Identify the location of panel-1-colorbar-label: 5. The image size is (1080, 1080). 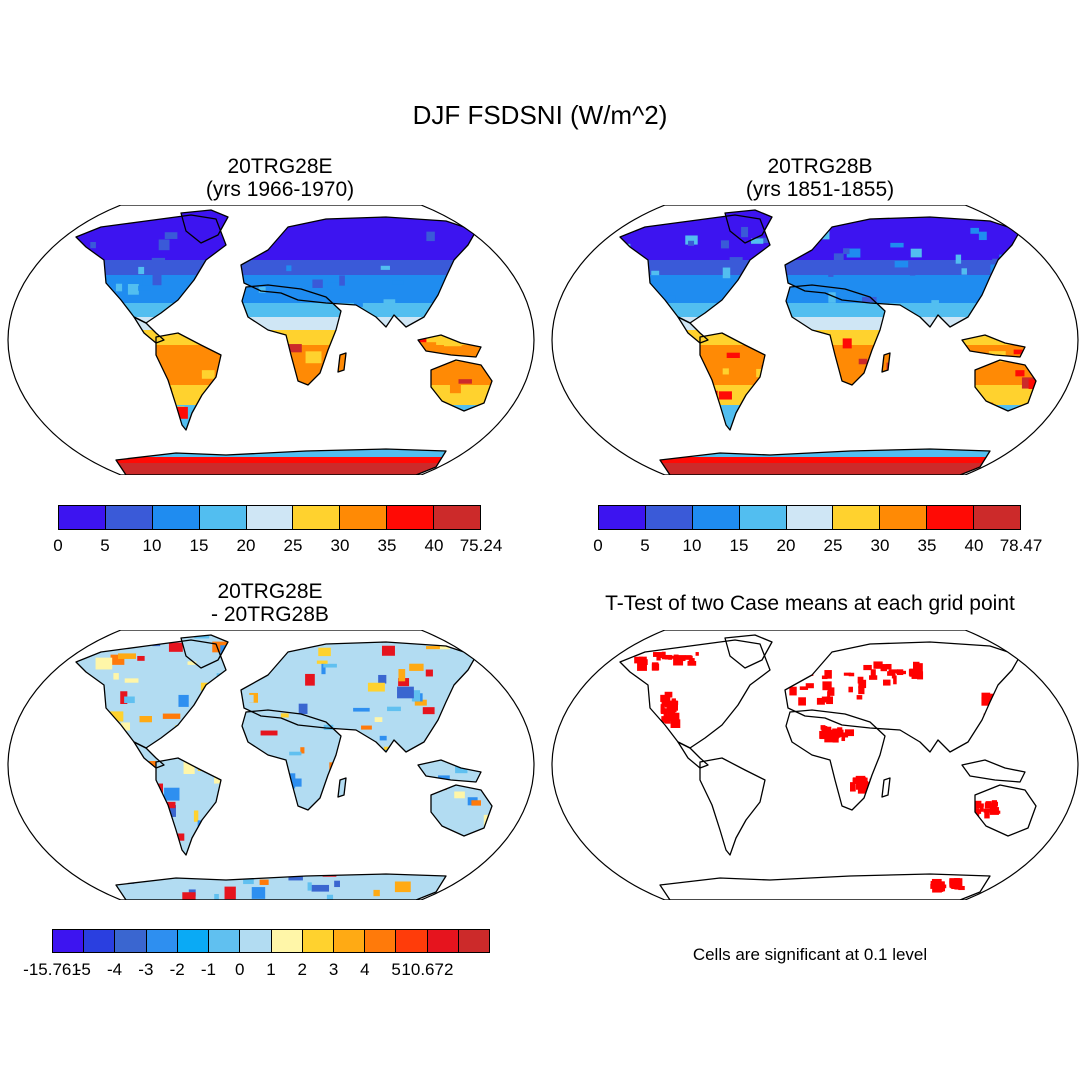
(105, 545).